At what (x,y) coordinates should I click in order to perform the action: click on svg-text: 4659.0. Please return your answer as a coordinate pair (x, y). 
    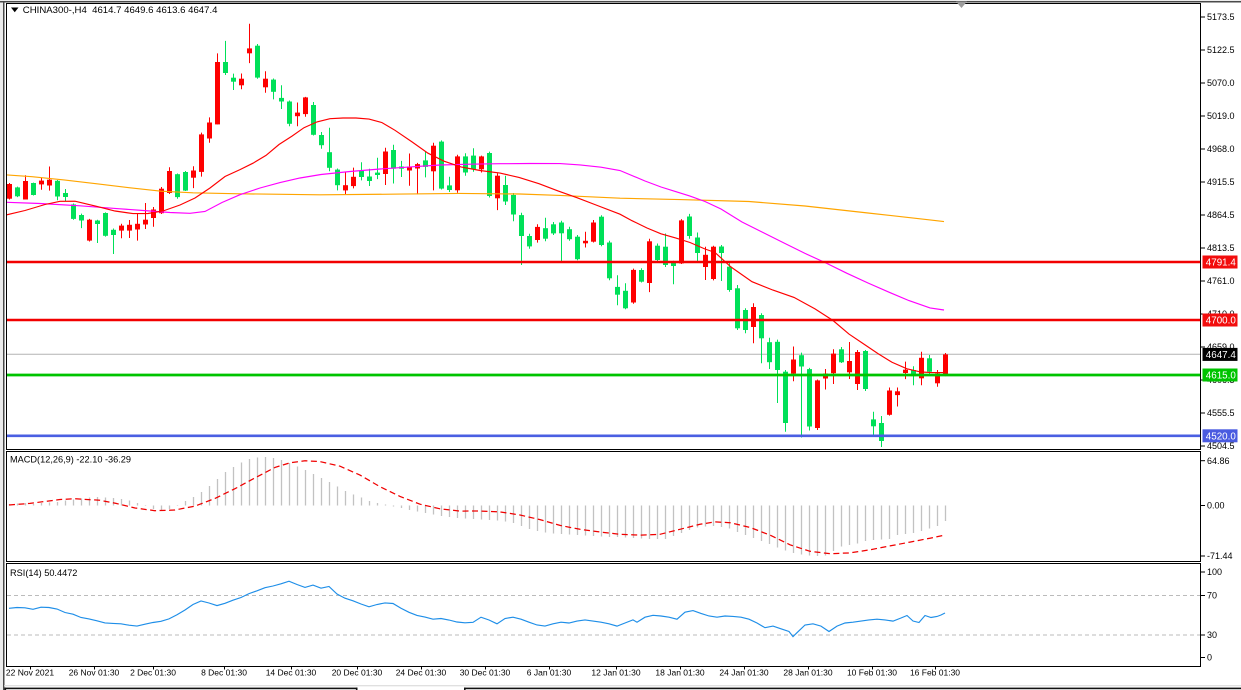
    Looking at the image, I should click on (1221, 347).